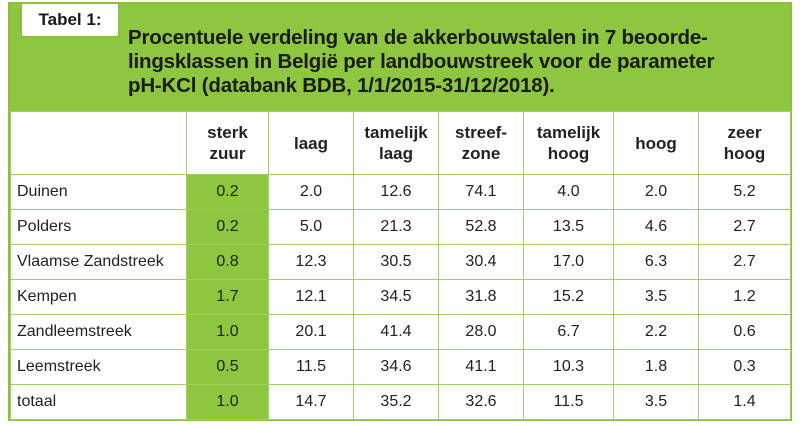 This screenshot has height=424, width=800. I want to click on region-cell: Vlaamse Zandstreek, so click(98, 262).